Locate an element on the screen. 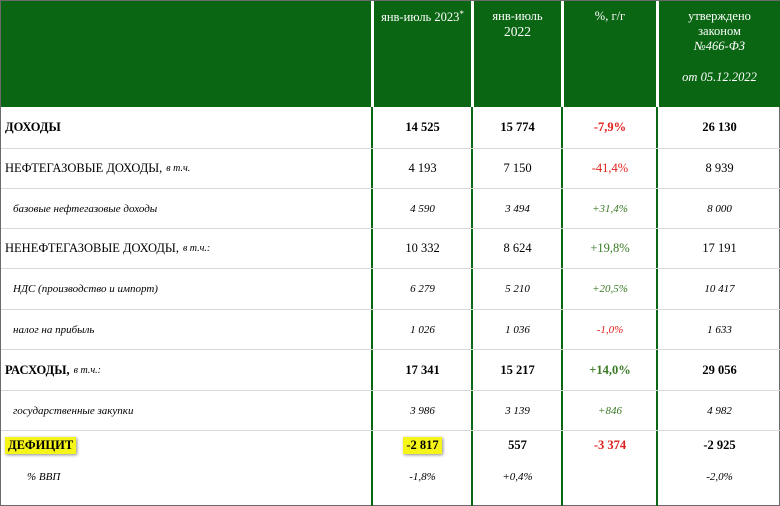  value-yoy: +14,0% is located at coordinates (610, 369).